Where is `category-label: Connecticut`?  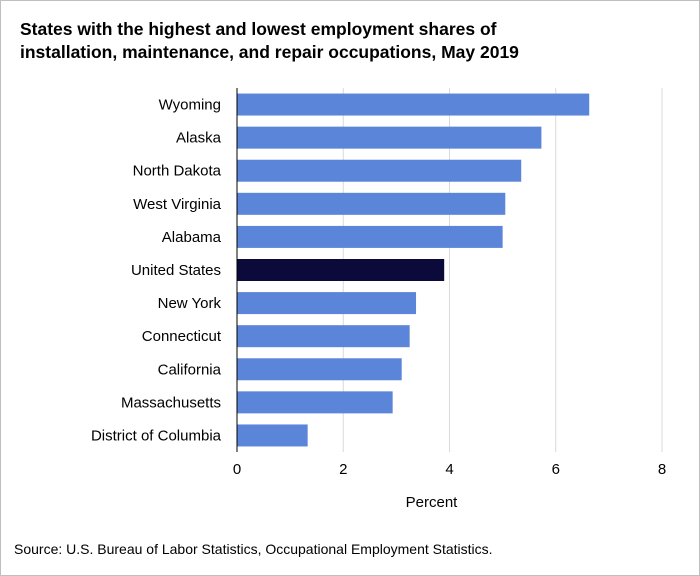 category-label: Connecticut is located at coordinates (182, 336).